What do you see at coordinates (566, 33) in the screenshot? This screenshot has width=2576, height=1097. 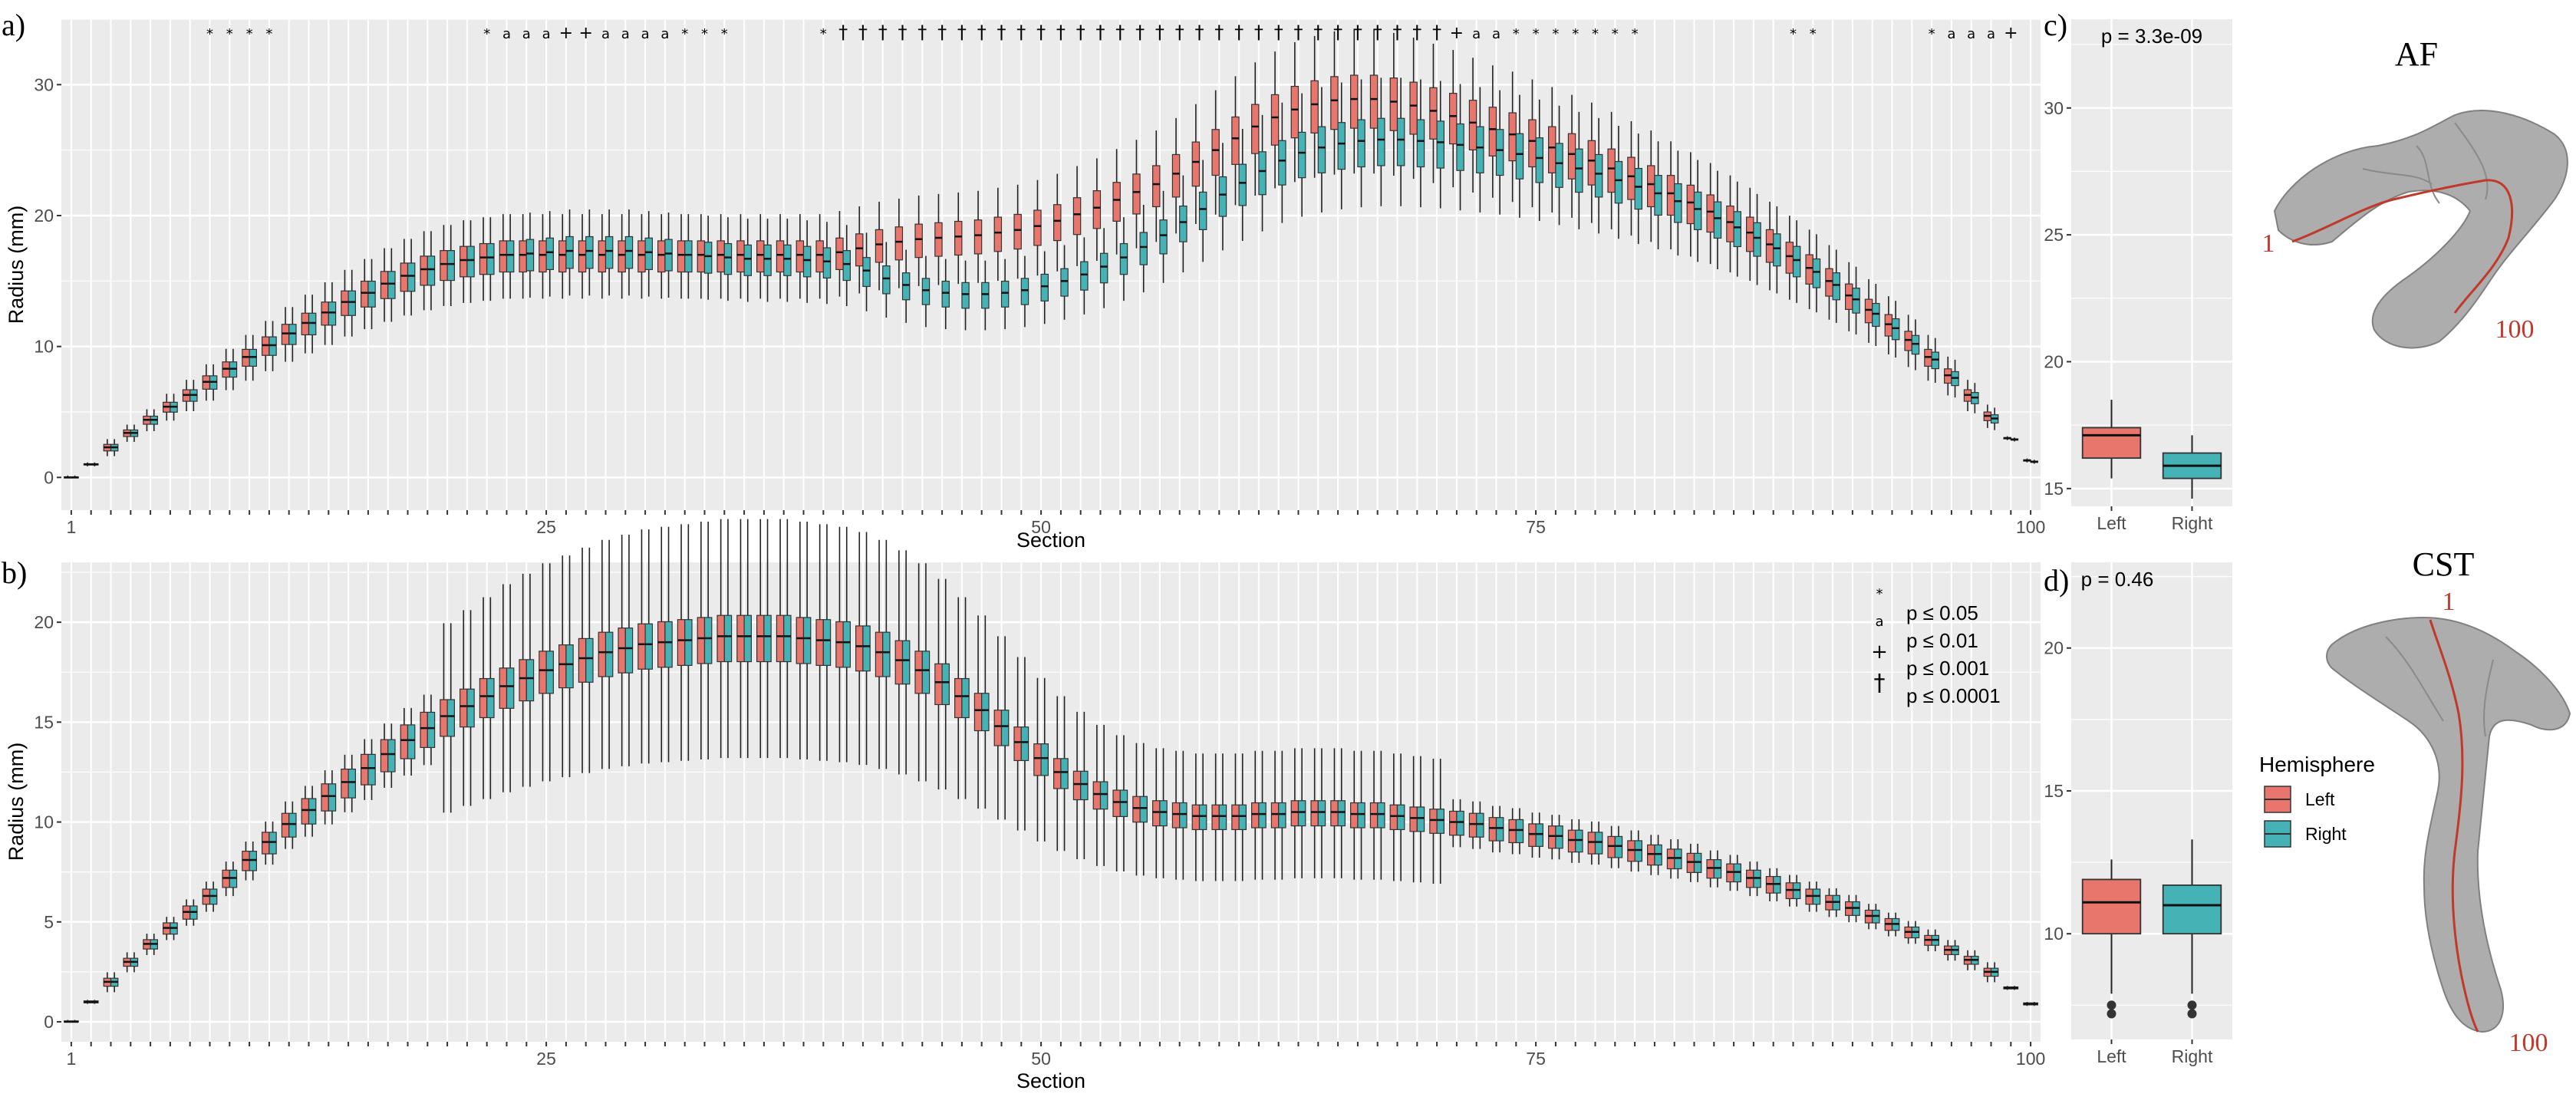 I see `significance-mark: +` at bounding box center [566, 33].